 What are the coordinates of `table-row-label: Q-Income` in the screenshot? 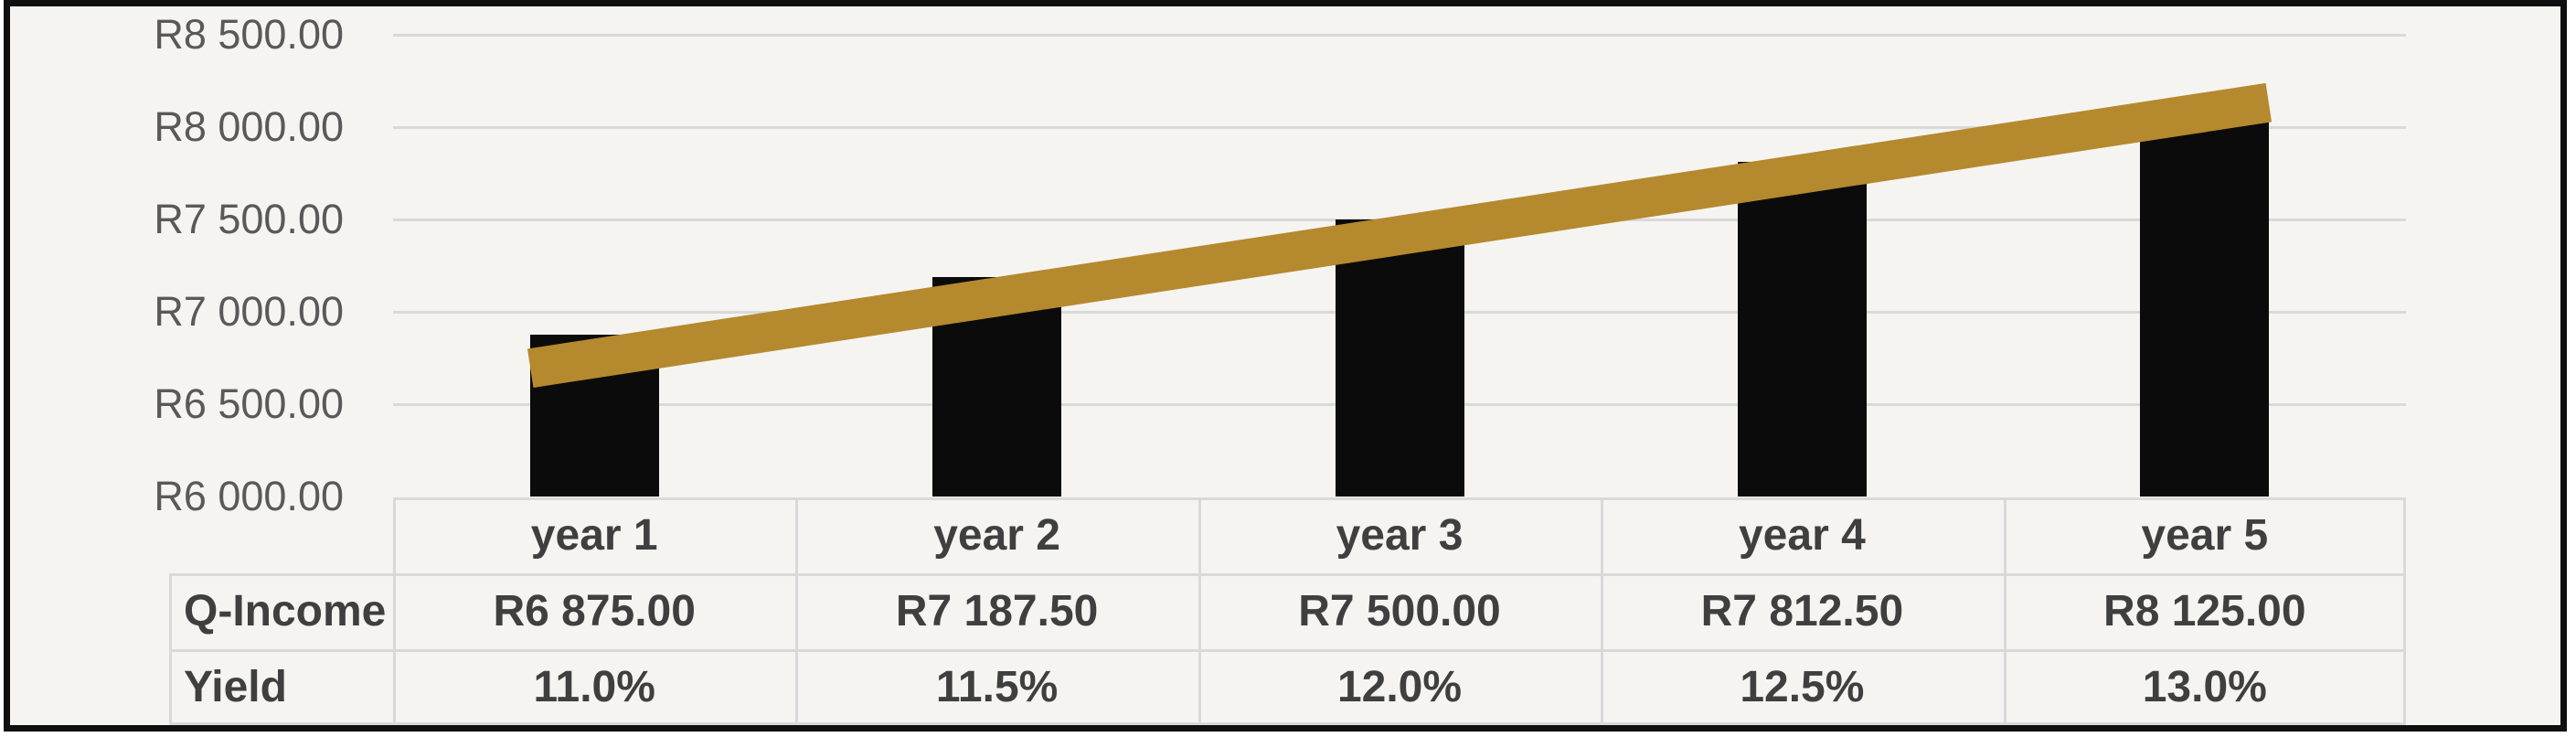 It's located at (285, 611).